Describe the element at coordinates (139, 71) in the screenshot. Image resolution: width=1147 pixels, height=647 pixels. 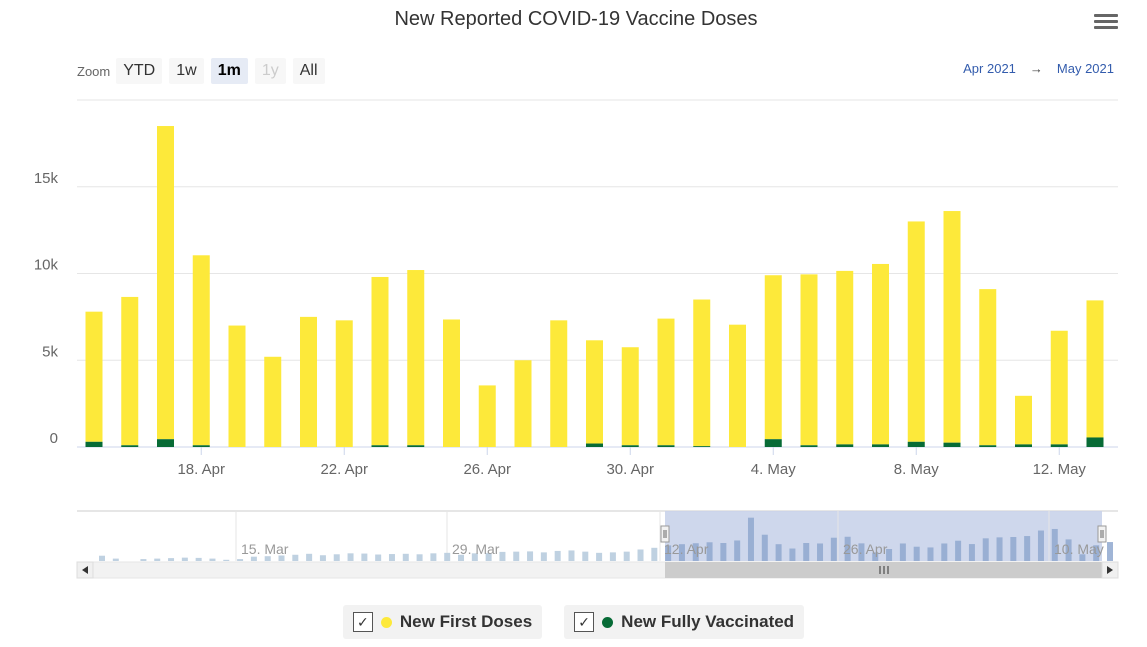
I see `zoom-ytd-button: YTD` at that location.